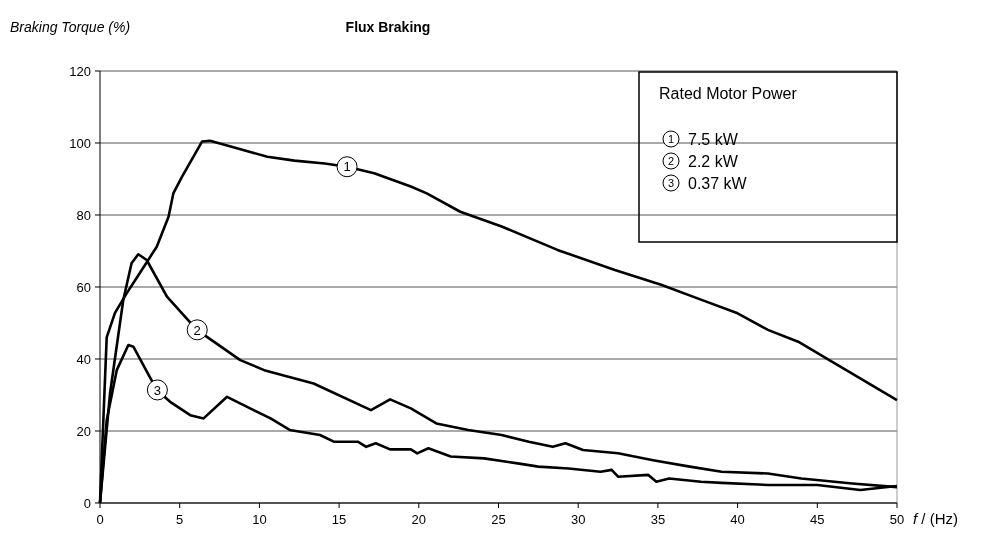 The height and width of the screenshot is (539, 1003). Describe the element at coordinates (419, 519) in the screenshot. I see `x-tick-label: 20` at that location.